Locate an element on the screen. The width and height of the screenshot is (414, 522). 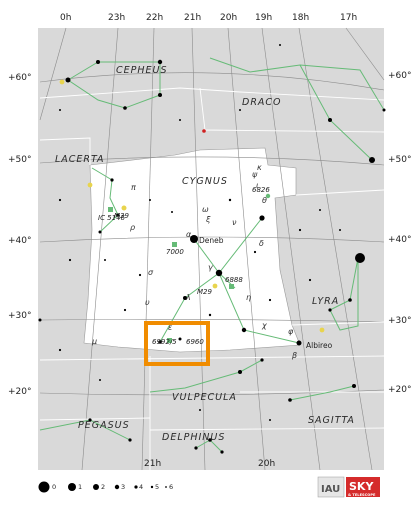
greek-label: β is located at coordinates (294, 355).